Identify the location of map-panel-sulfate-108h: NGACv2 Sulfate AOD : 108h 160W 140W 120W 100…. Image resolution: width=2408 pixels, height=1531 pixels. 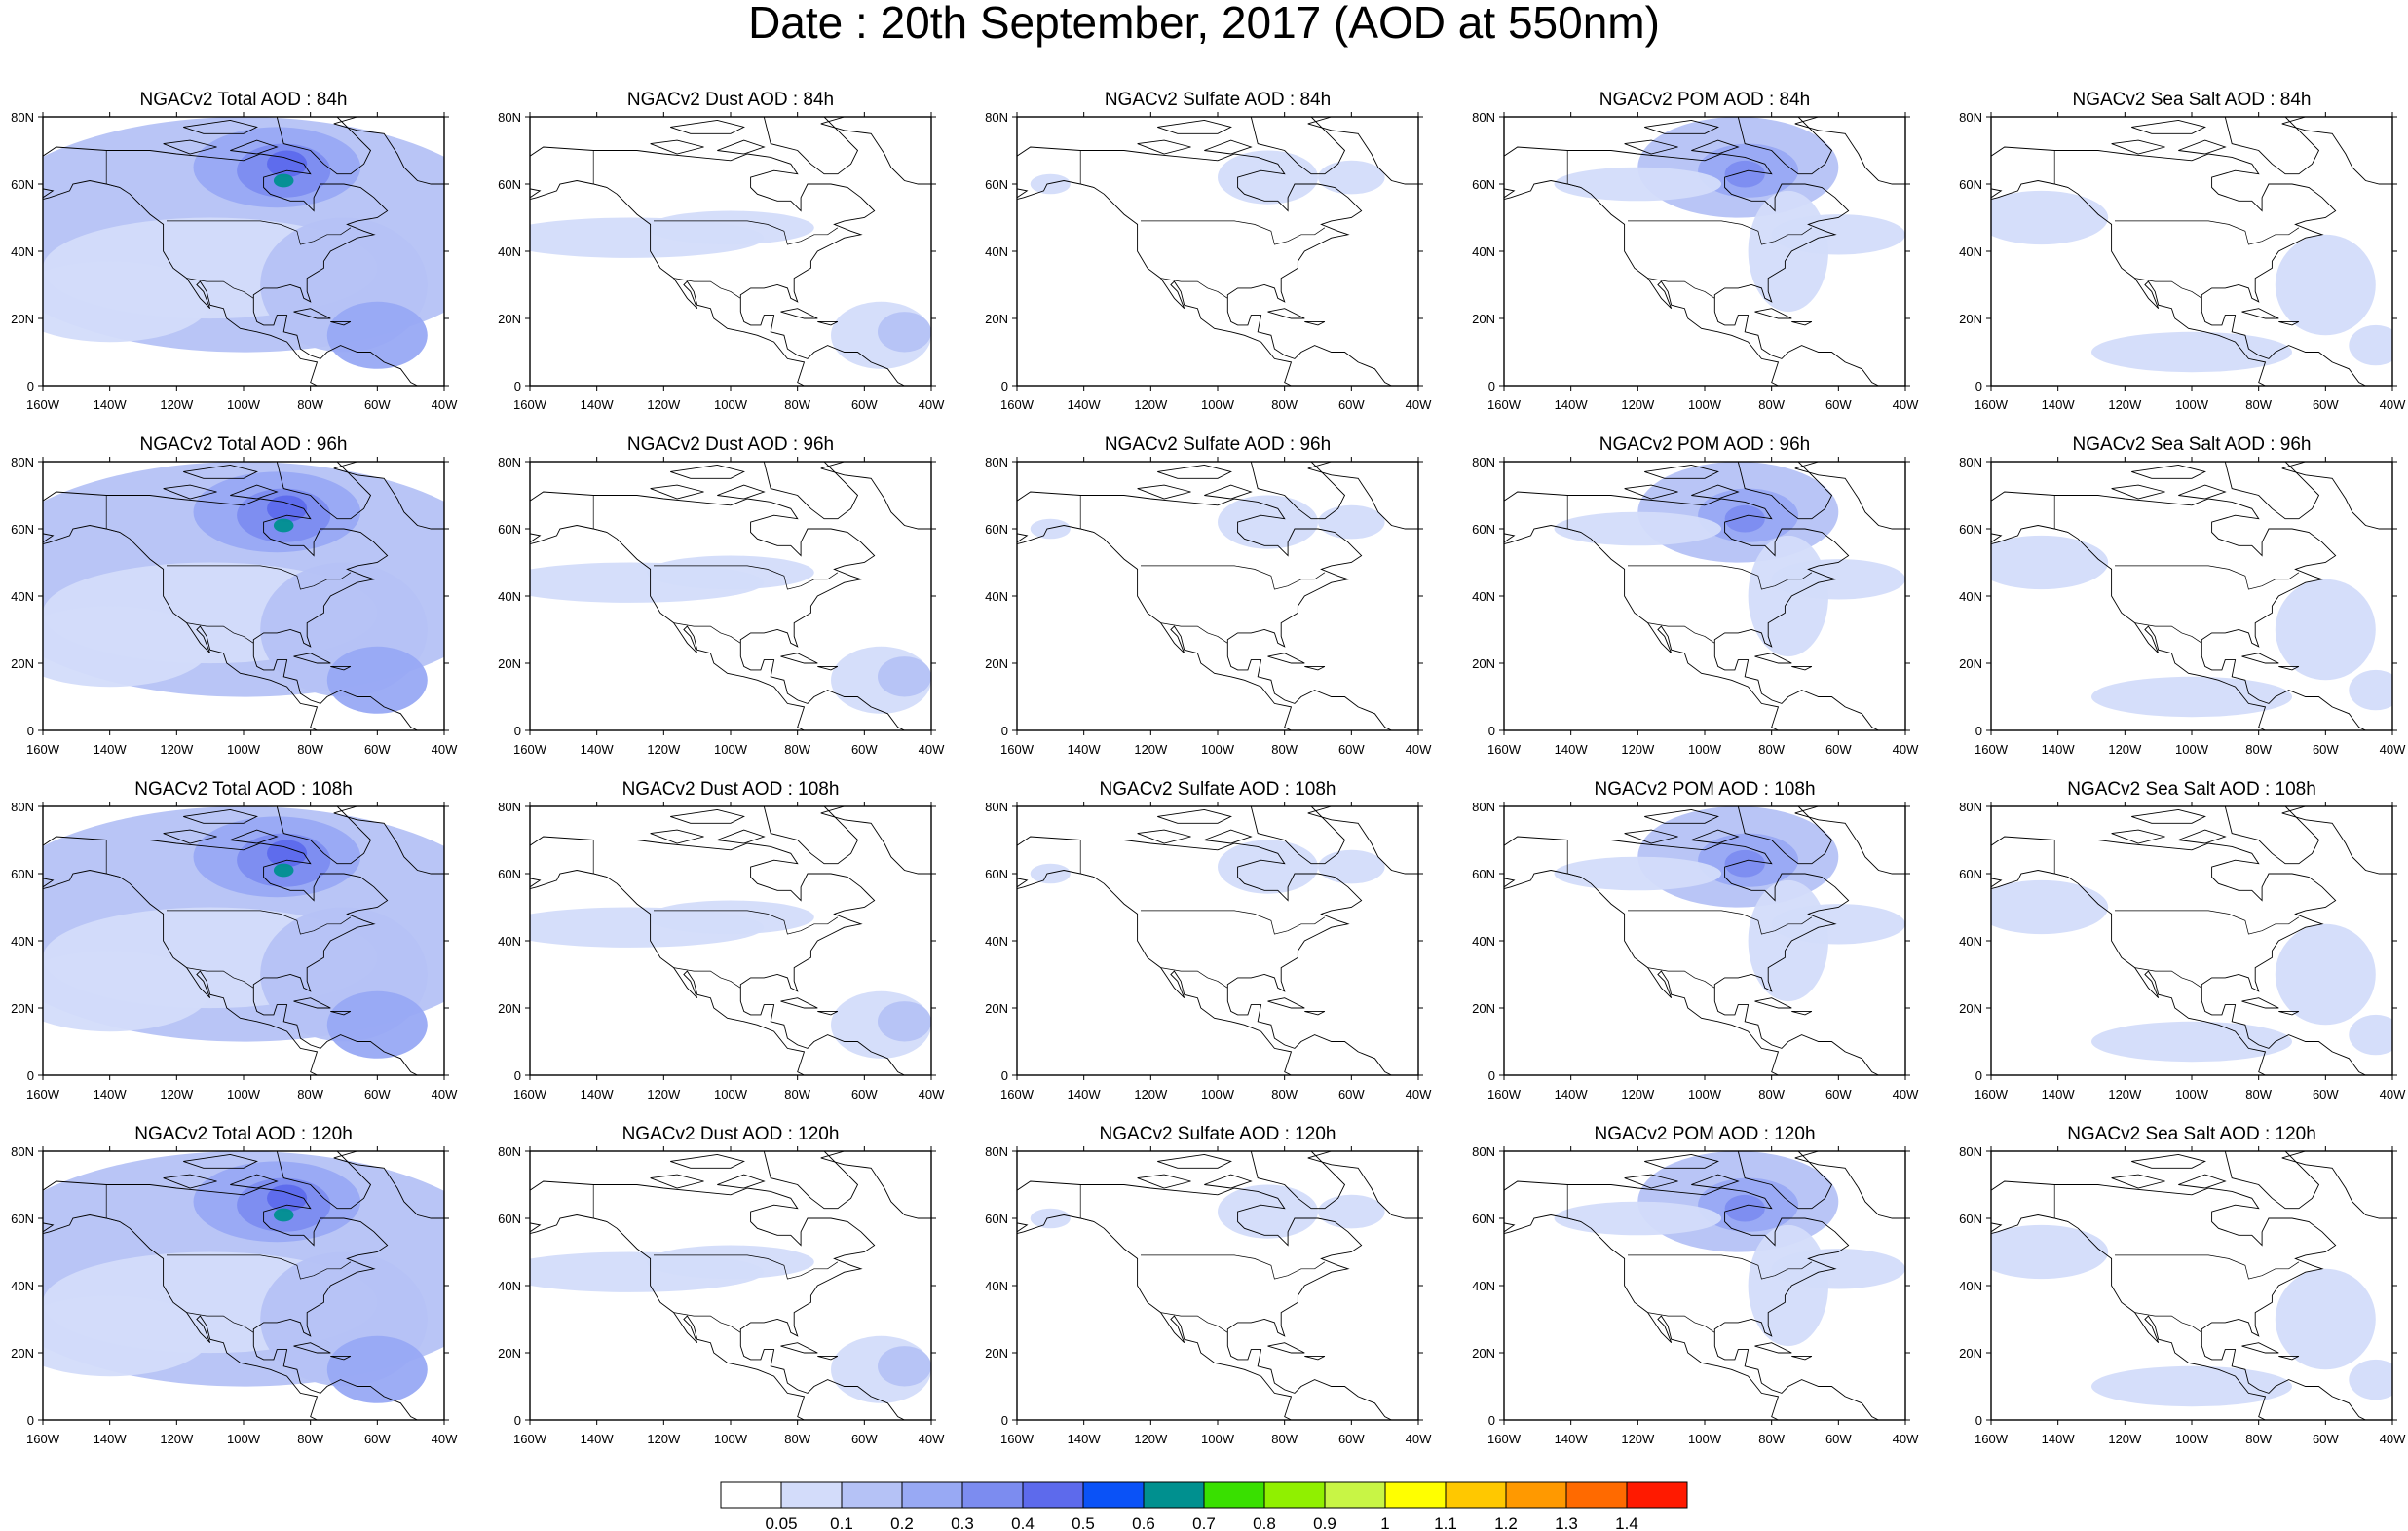
(1217, 940).